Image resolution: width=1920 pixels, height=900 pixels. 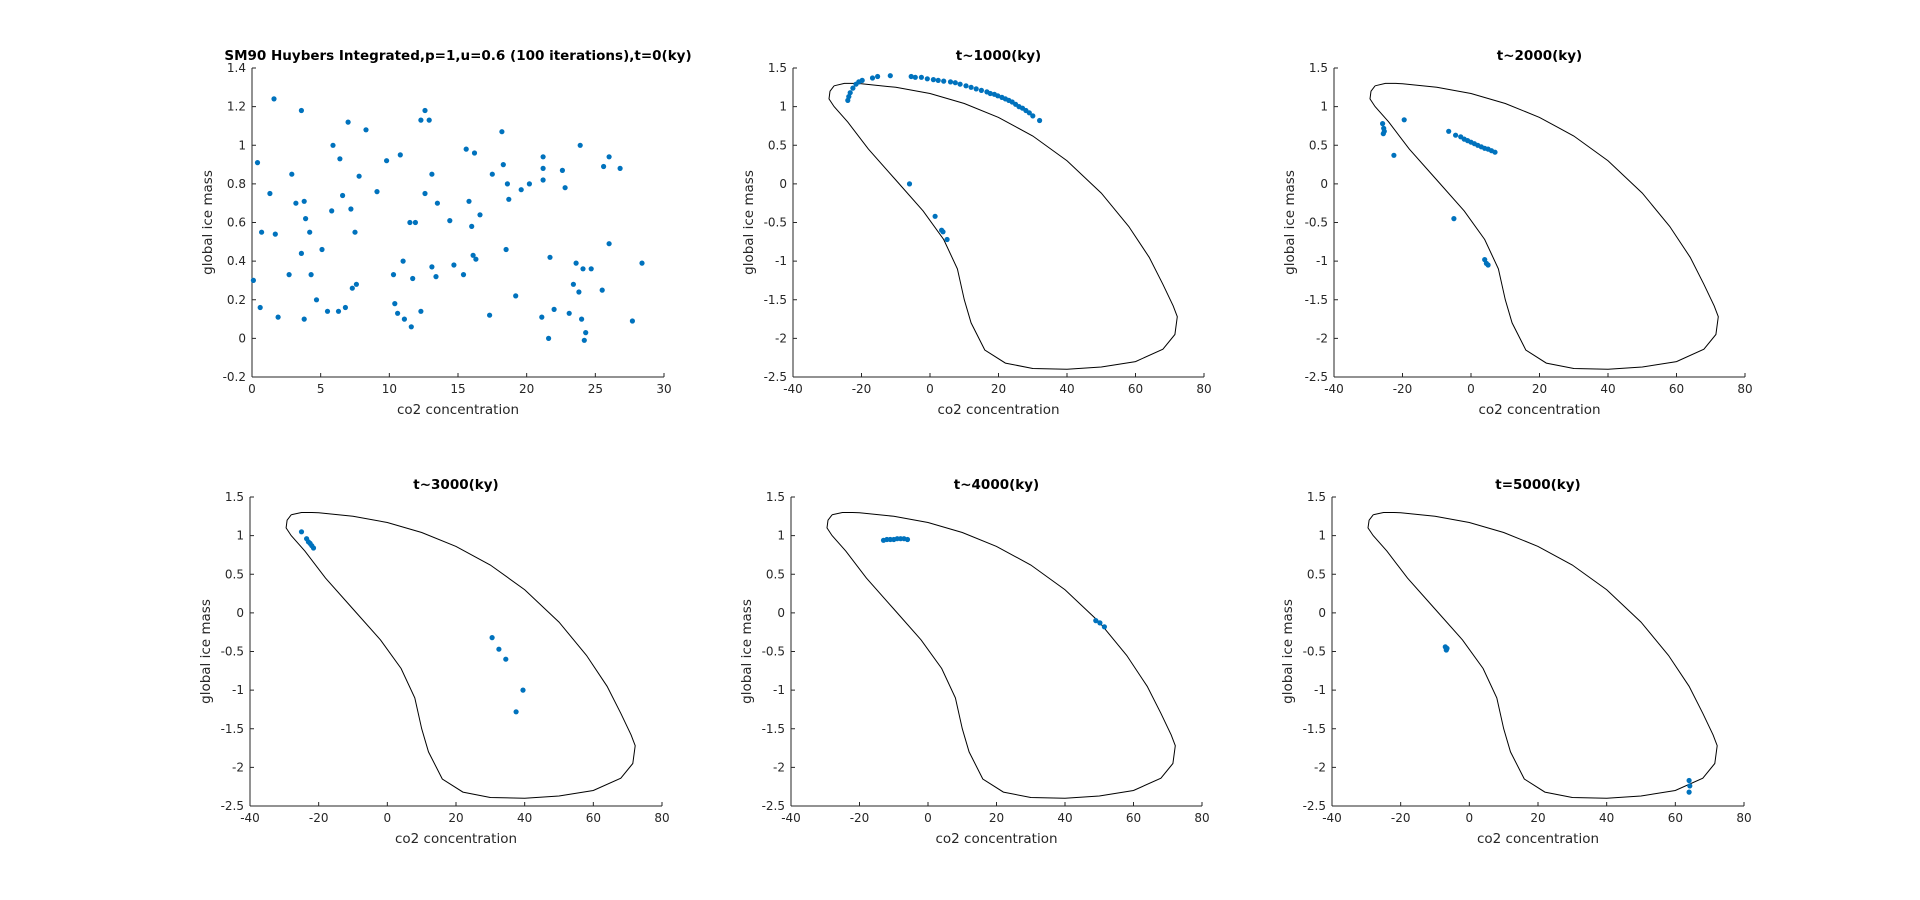 I want to click on y-tick-label: -1.5, so click(x=1314, y=729).